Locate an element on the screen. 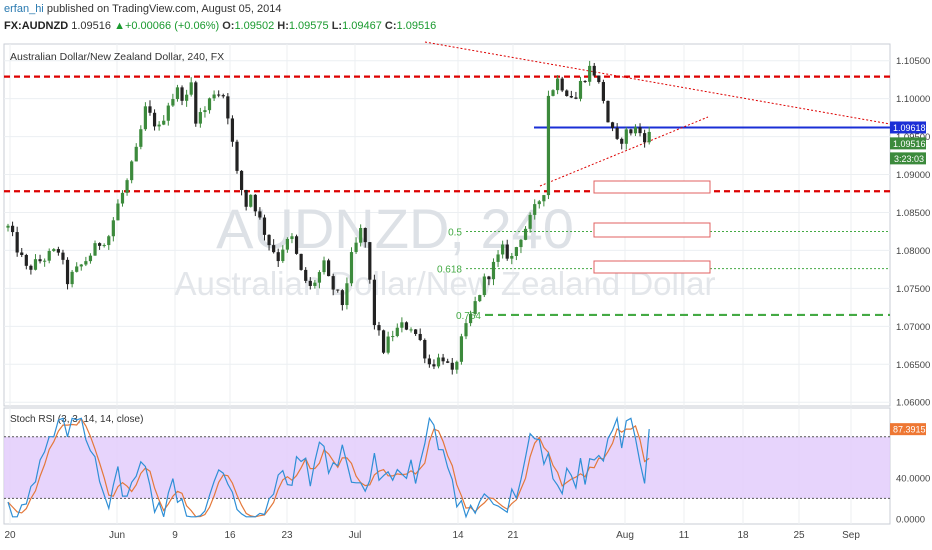 The height and width of the screenshot is (550, 932). open-value: 1.09502 is located at coordinates (254, 26).